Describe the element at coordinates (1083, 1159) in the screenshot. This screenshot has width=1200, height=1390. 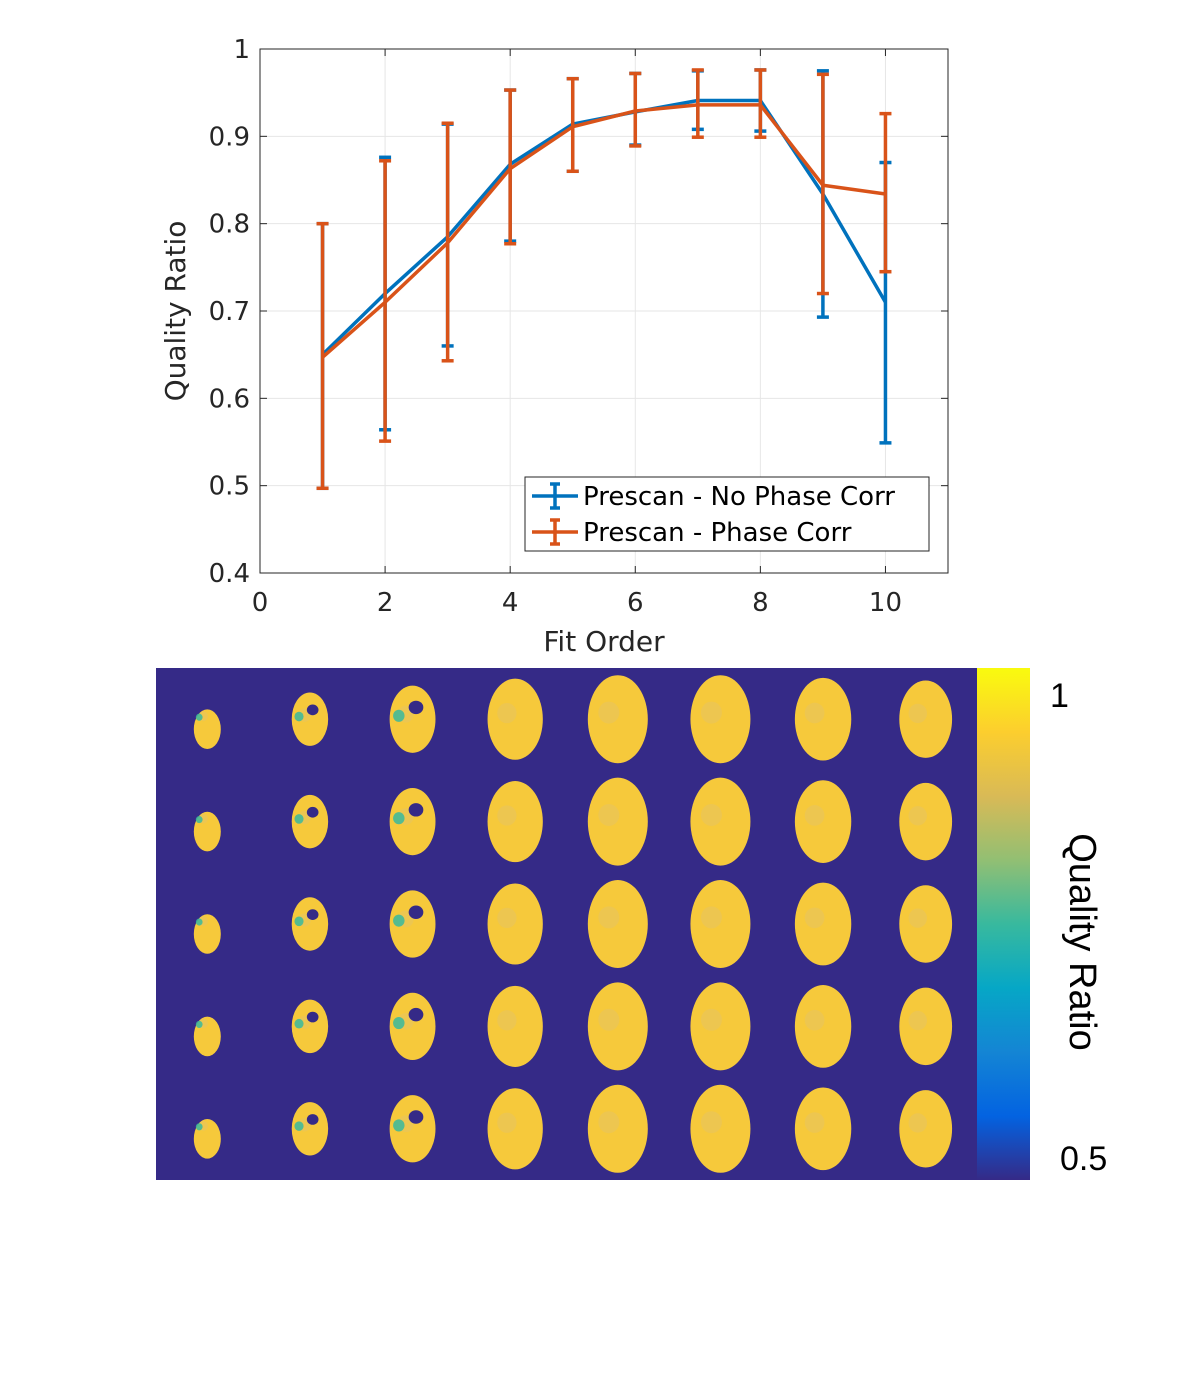
I see `colorbar-tick-0.5: 0.5` at that location.